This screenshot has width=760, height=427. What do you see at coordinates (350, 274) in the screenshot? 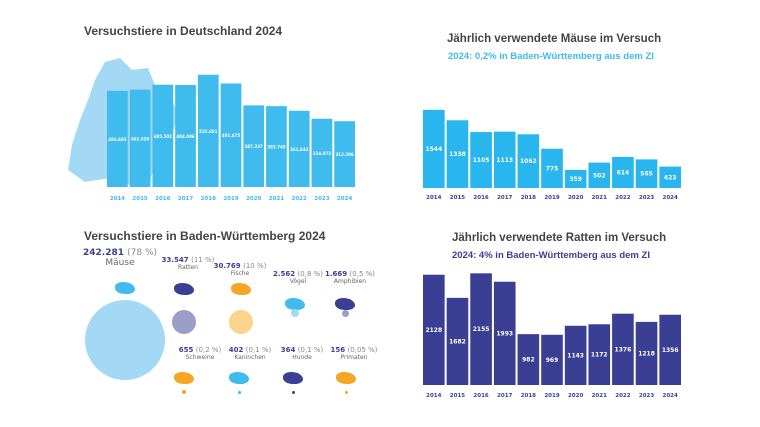
I see `animal-count: 1.669 (0,5 %)` at bounding box center [350, 274].